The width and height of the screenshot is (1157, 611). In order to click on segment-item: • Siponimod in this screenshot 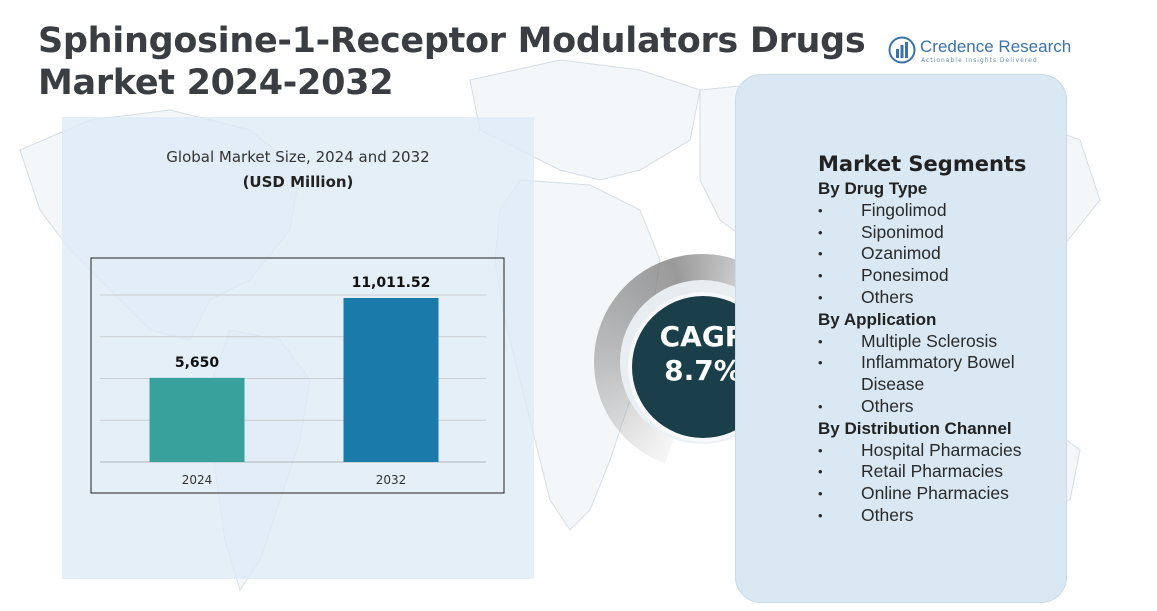, I will do `click(934, 233)`.